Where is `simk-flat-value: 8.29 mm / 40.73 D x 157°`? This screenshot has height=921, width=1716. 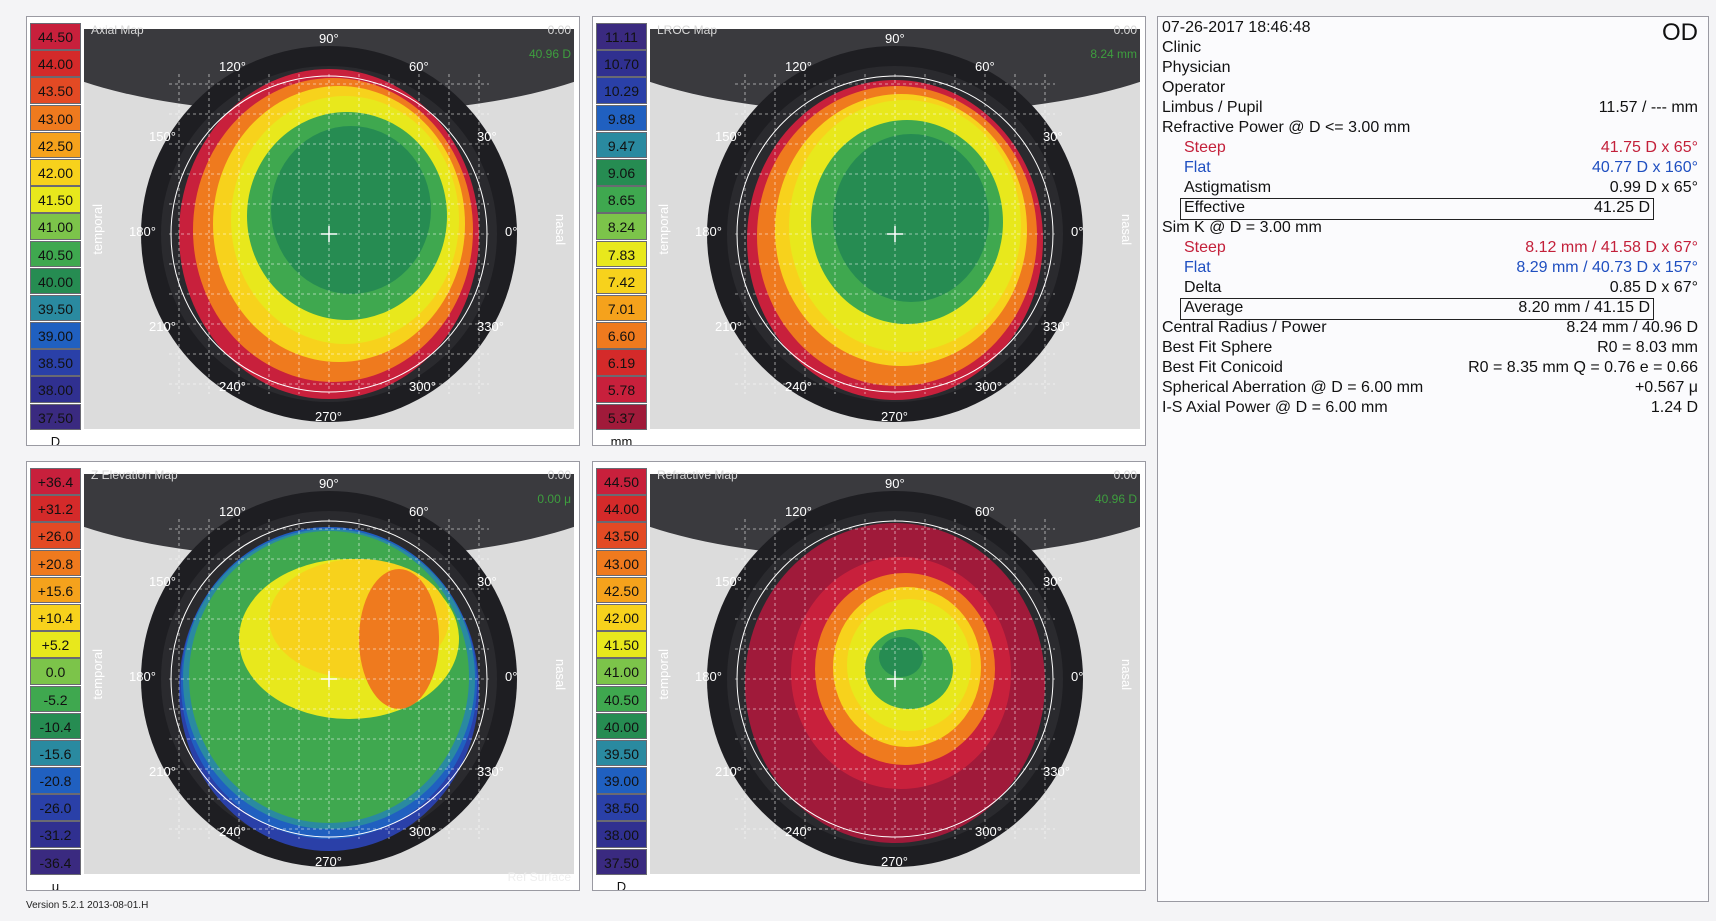 simk-flat-value: 8.29 mm / 40.73 D x 157° is located at coordinates (1607, 267).